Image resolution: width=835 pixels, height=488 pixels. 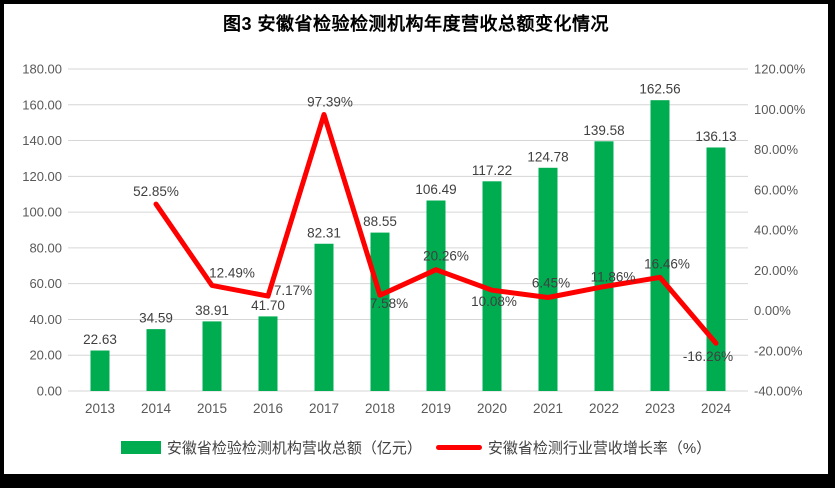 I want to click on right-axis-tick-label: 100.00%, so click(x=780, y=109).